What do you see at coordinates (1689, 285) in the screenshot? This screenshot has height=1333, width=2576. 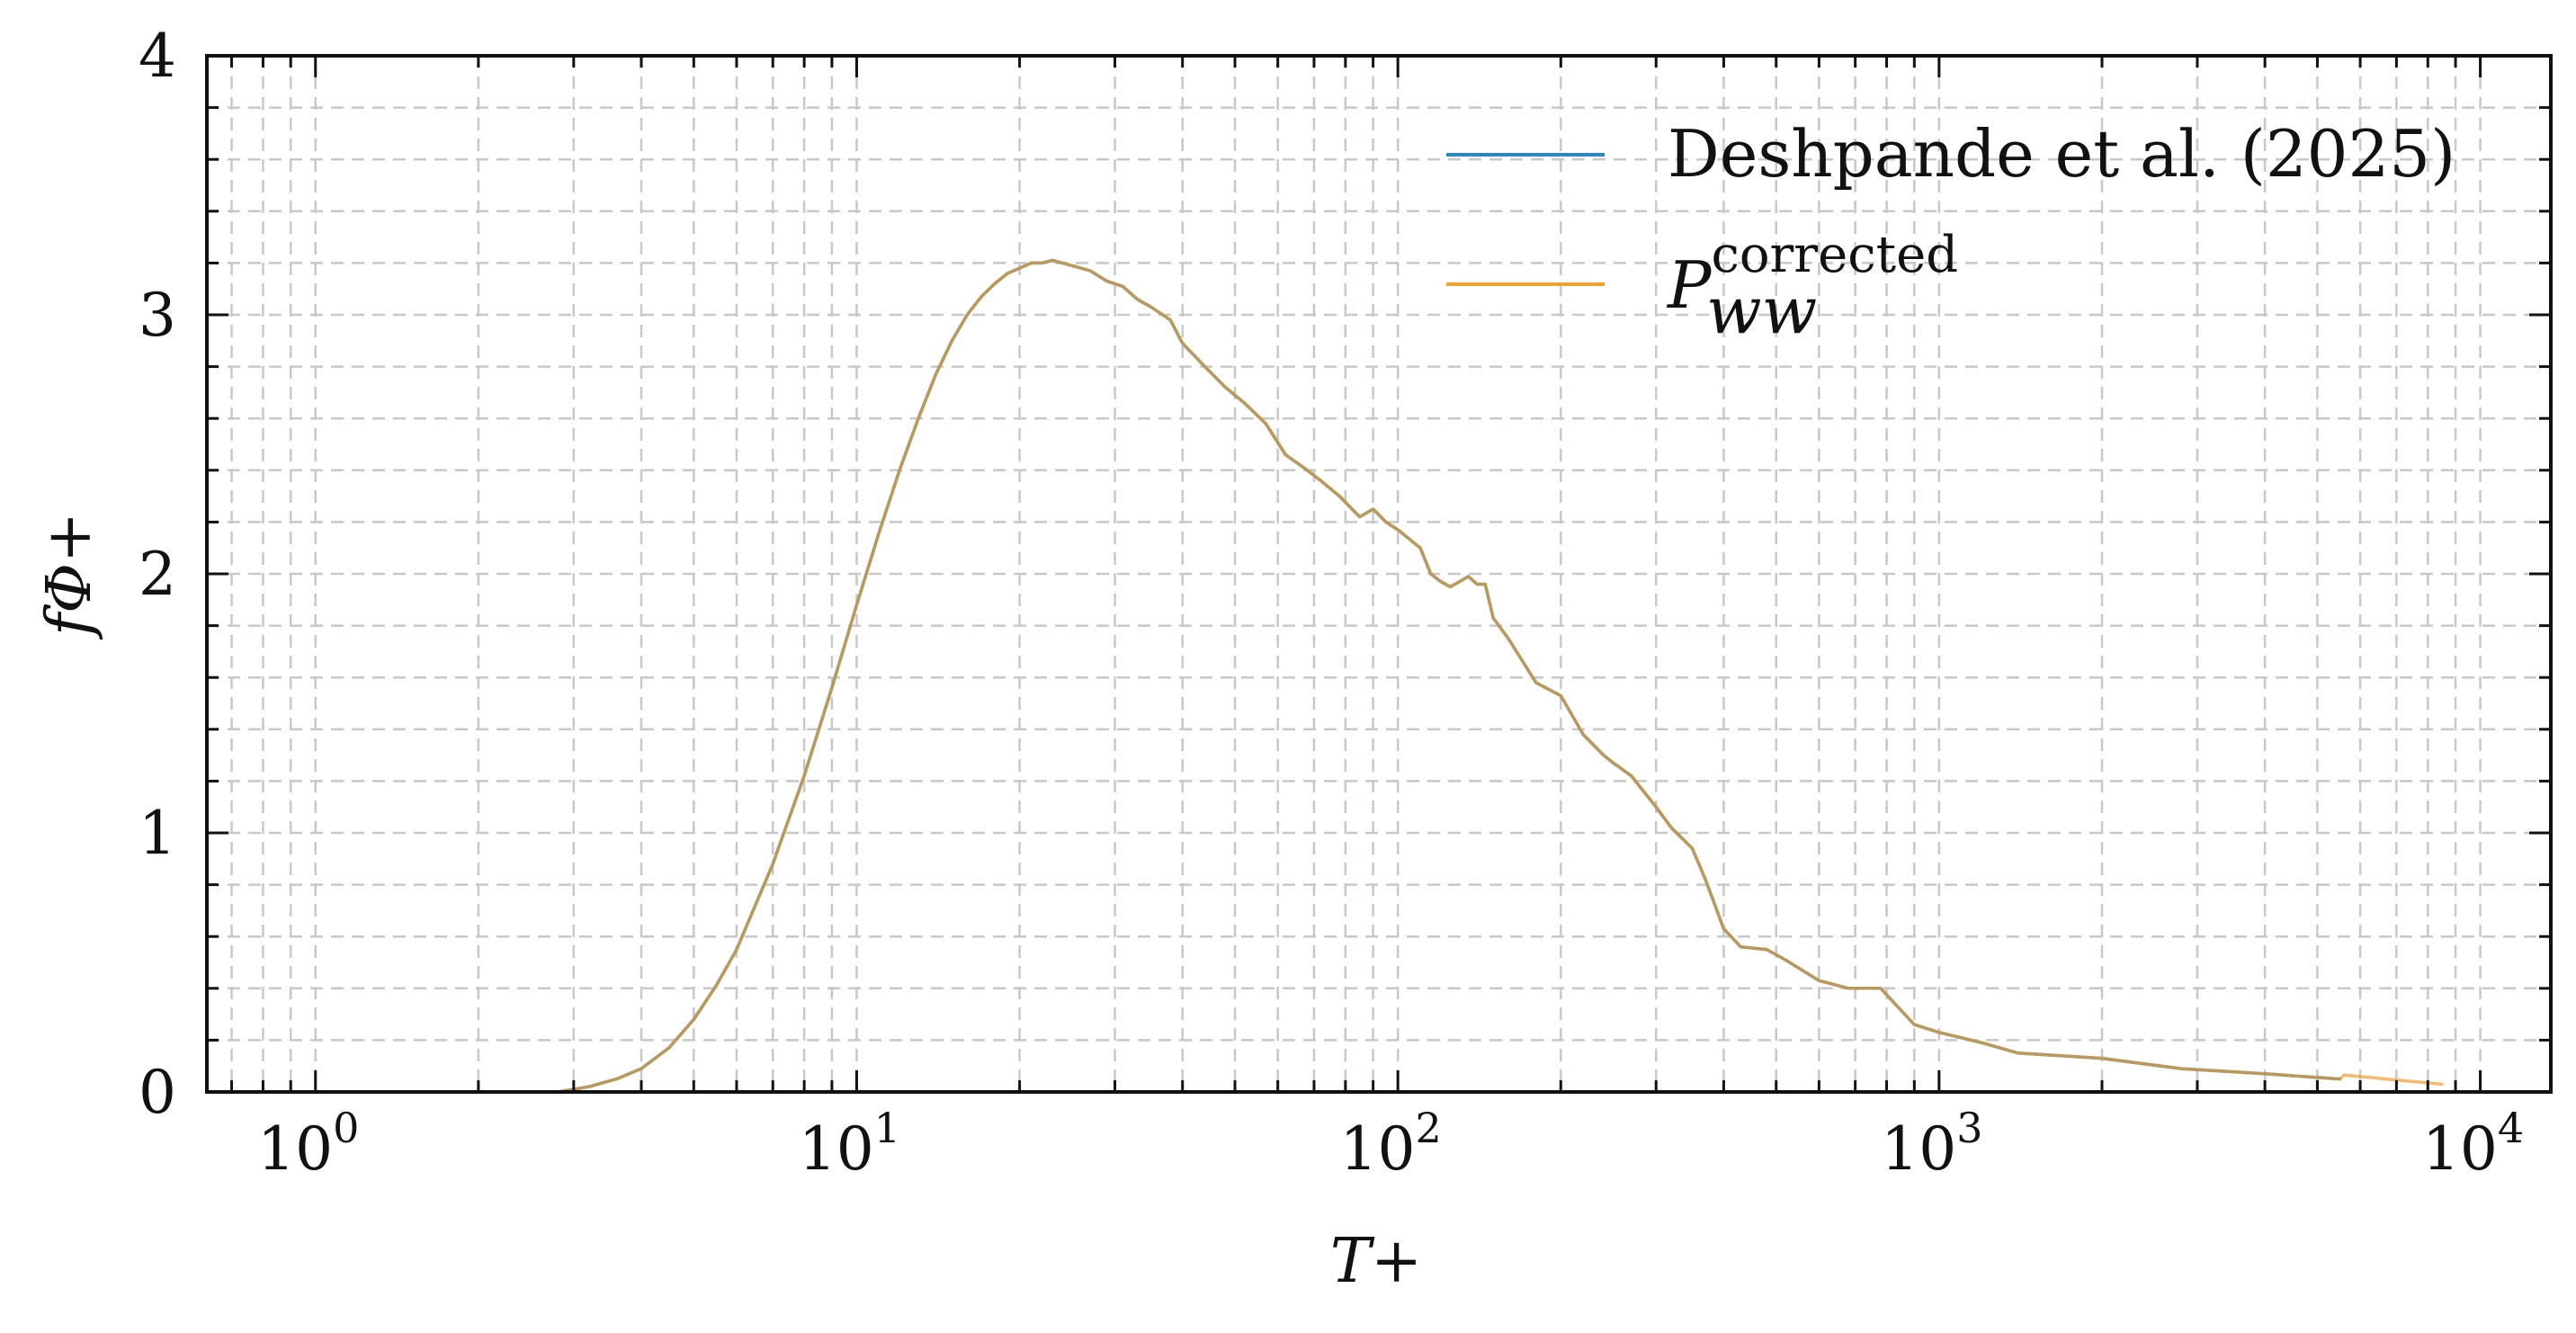 I see `legend-label-corrected-main: P` at bounding box center [1689, 285].